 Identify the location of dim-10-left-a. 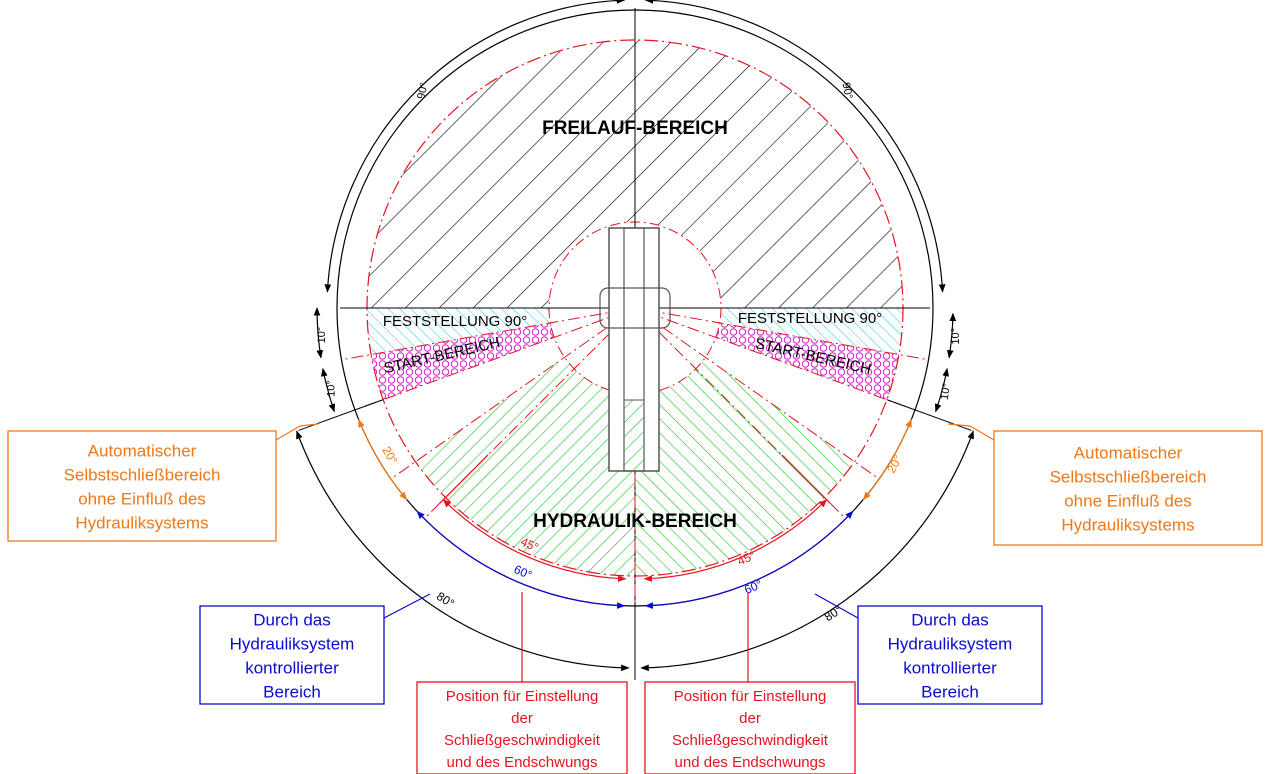
(318, 333).